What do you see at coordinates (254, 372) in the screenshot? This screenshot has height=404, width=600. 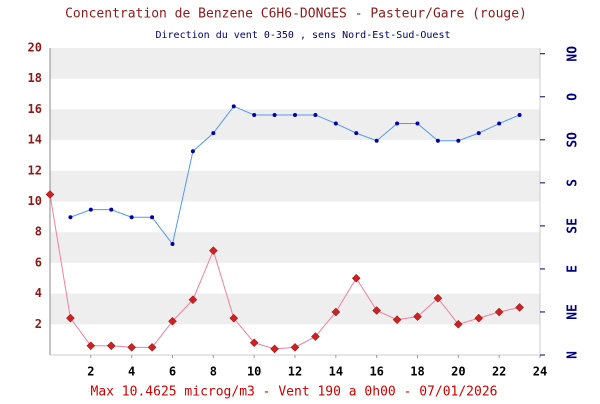 I see `x-tick-label: 10` at bounding box center [254, 372].